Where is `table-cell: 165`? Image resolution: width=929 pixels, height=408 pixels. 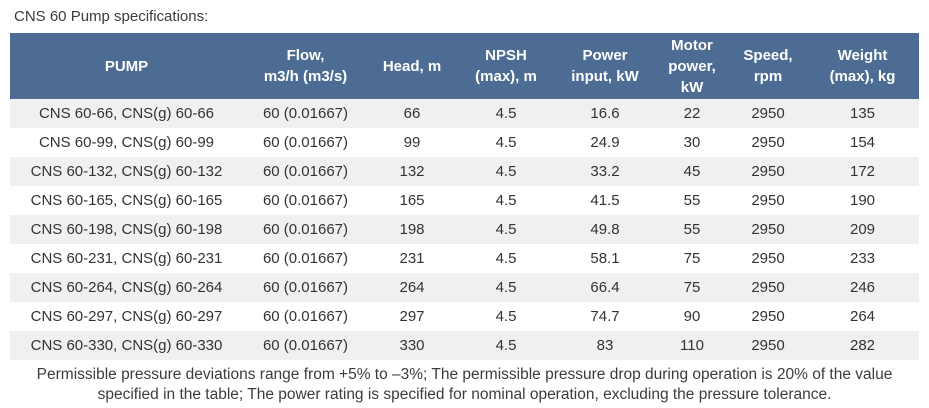 table-cell: 165 is located at coordinates (412, 200).